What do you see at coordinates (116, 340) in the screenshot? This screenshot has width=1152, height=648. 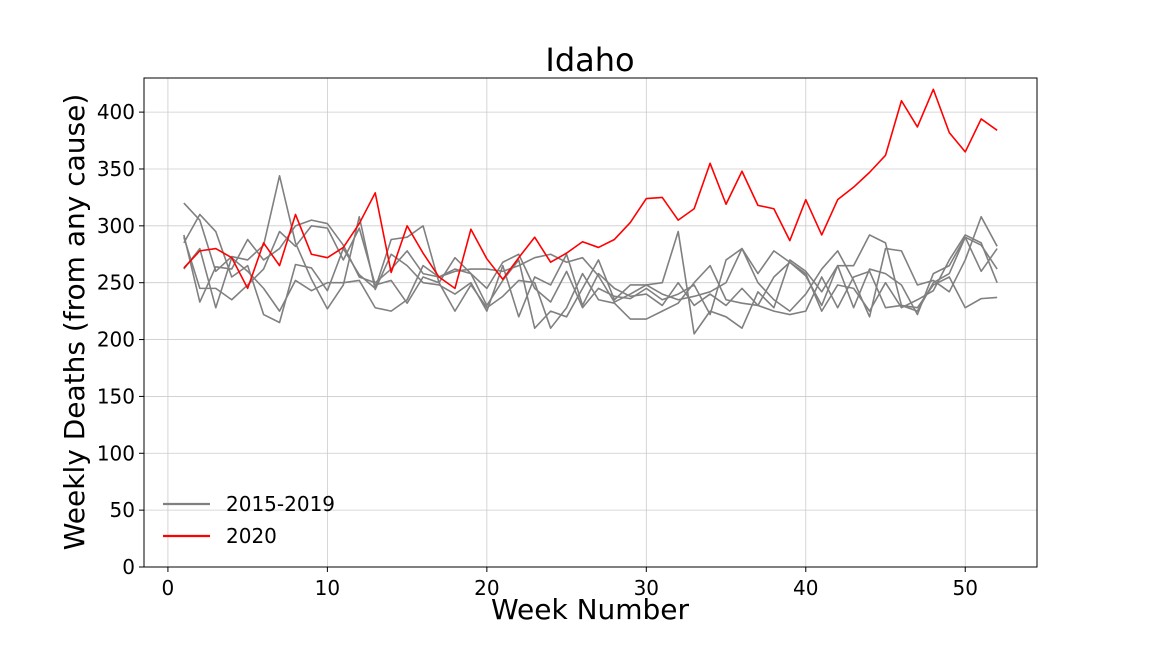 I see `y-tick-label: 200` at bounding box center [116, 340].